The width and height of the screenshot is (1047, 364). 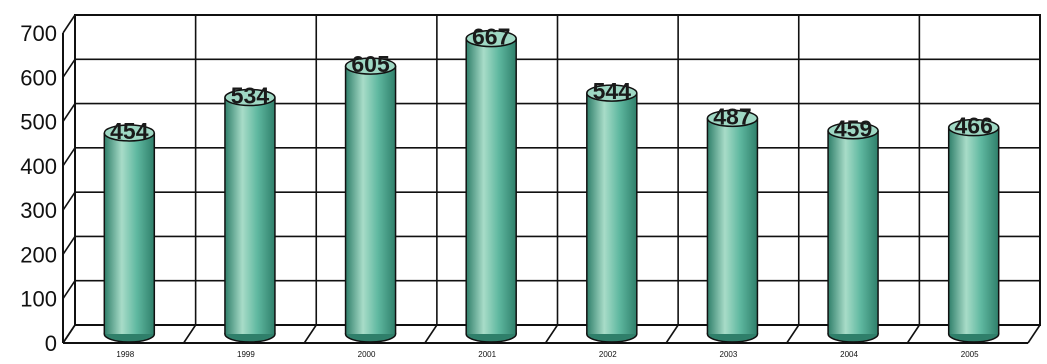 I want to click on y-tick-label: 300, so click(x=38, y=210).